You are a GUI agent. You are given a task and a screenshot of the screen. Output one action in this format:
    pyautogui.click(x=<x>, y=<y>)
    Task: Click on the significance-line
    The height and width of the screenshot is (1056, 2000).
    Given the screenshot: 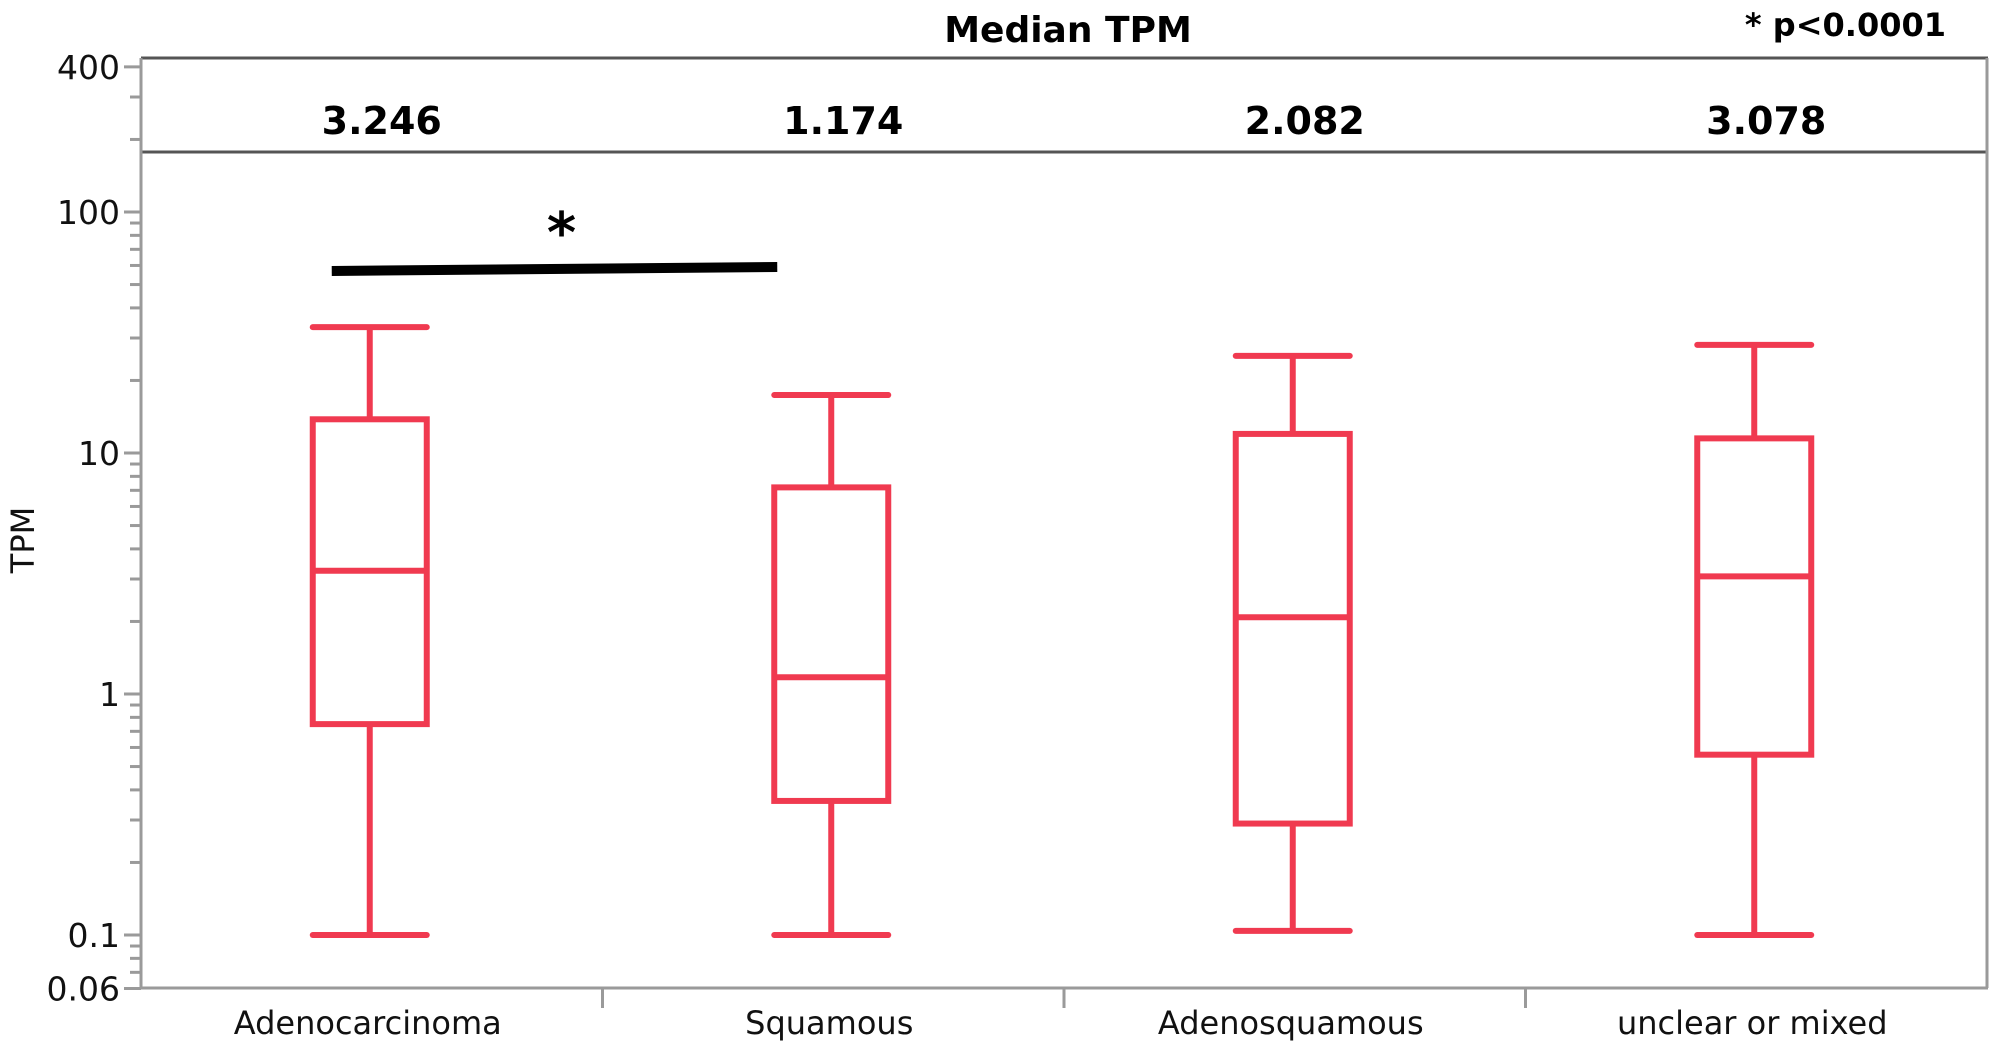 What is the action you would take?
    pyautogui.click(x=554, y=269)
    